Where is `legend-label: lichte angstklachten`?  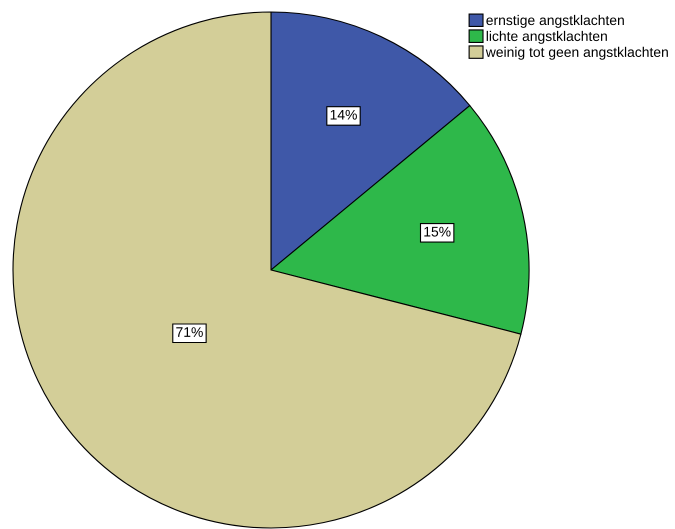
legend-label: lichte angstklachten is located at coordinates (546, 37).